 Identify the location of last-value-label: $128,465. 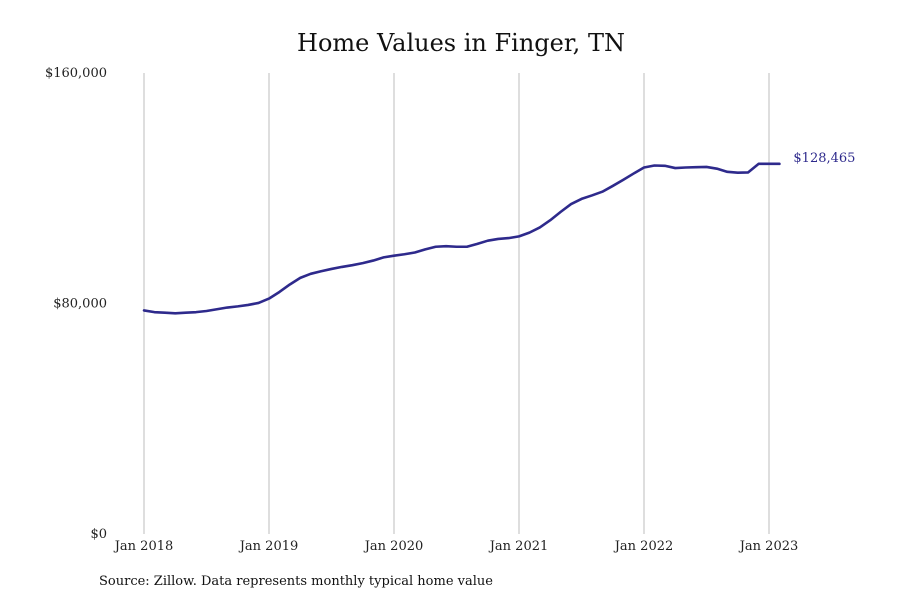
(824, 158).